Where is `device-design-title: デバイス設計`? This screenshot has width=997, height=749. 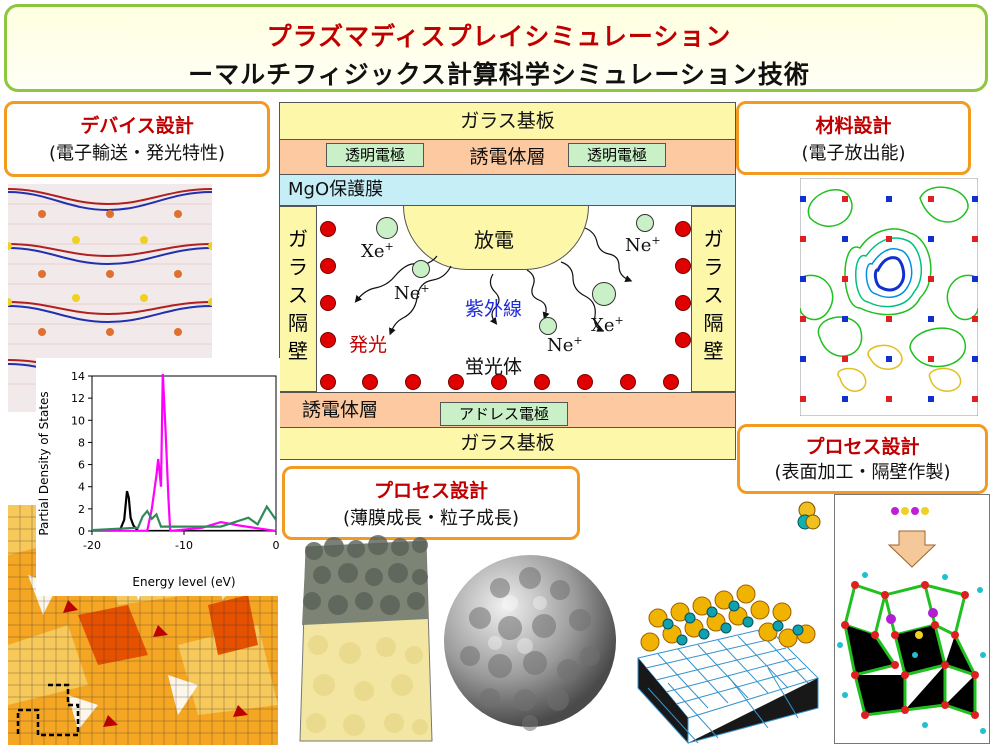
device-design-title: デバイス設計 is located at coordinates (137, 126).